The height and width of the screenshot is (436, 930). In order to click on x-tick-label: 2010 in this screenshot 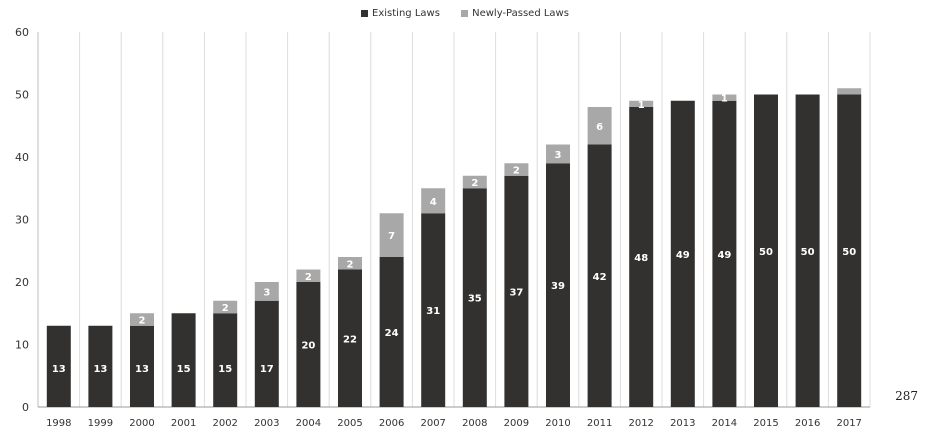, I will do `click(557, 423)`.